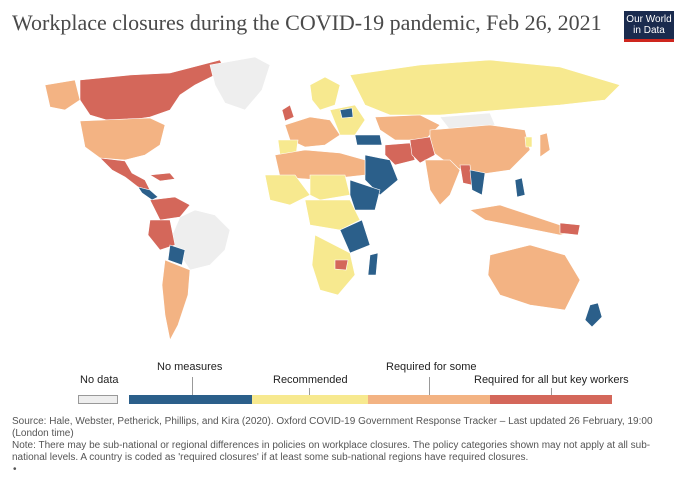 The height and width of the screenshot is (487, 690). What do you see at coordinates (176, 255) in the screenshot?
I see `region-bolivia` at bounding box center [176, 255].